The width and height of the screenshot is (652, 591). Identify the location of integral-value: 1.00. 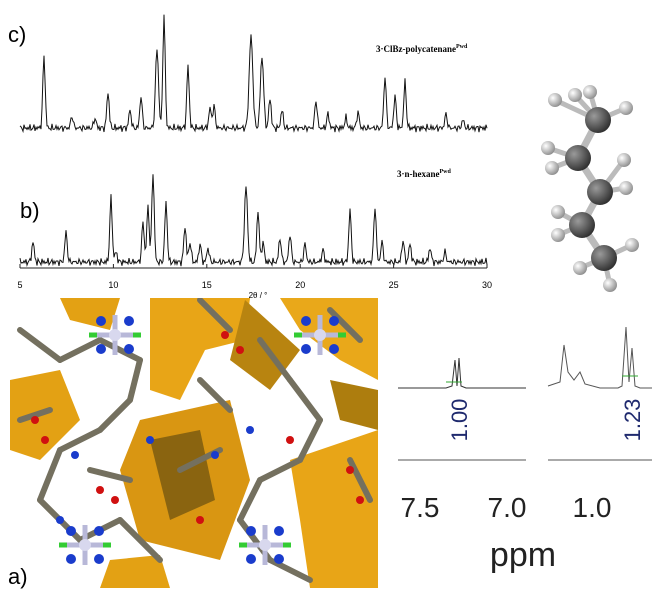
(459, 420).